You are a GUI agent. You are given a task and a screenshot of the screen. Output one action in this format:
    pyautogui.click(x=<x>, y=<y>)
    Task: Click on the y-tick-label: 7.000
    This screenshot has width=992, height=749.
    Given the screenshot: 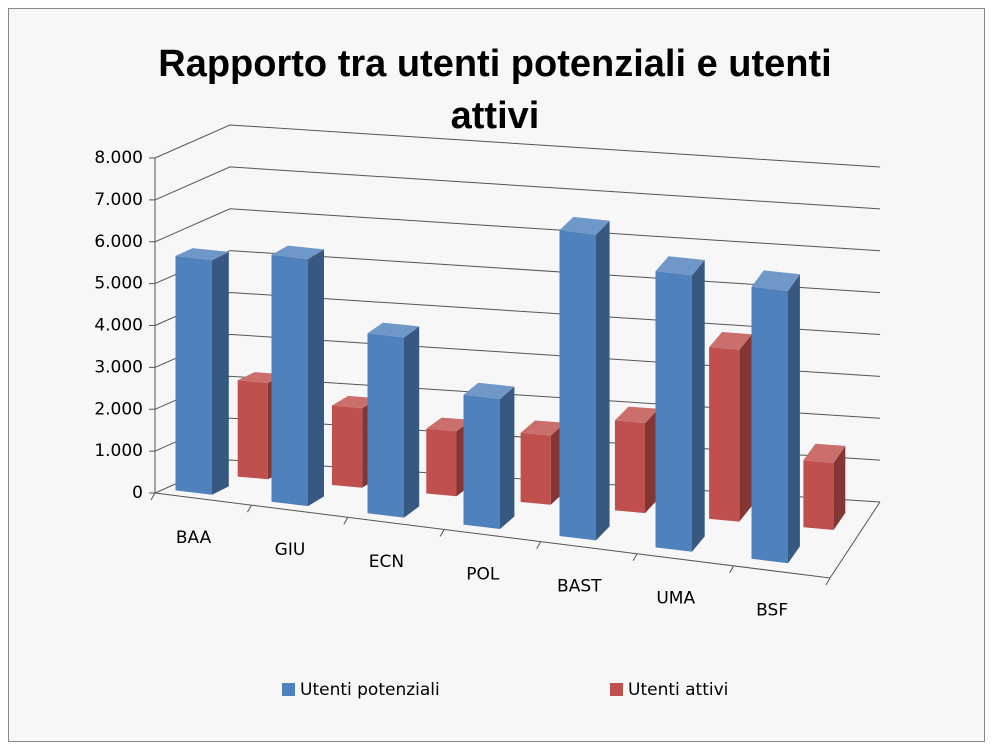 What is the action you would take?
    pyautogui.click(x=118, y=200)
    